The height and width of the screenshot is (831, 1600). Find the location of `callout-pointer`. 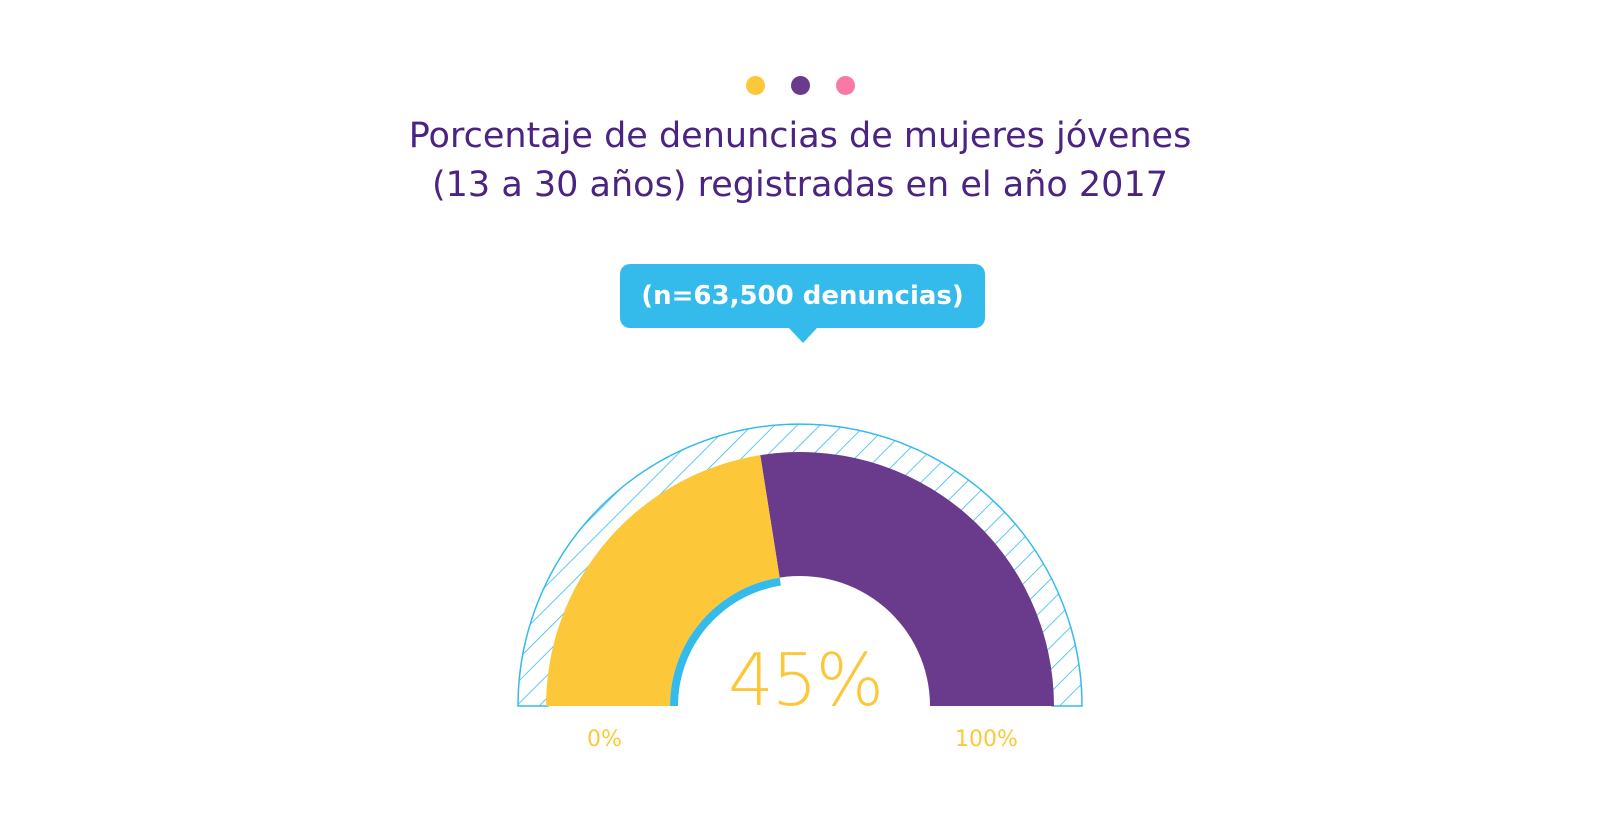

callout-pointer is located at coordinates (803, 335).